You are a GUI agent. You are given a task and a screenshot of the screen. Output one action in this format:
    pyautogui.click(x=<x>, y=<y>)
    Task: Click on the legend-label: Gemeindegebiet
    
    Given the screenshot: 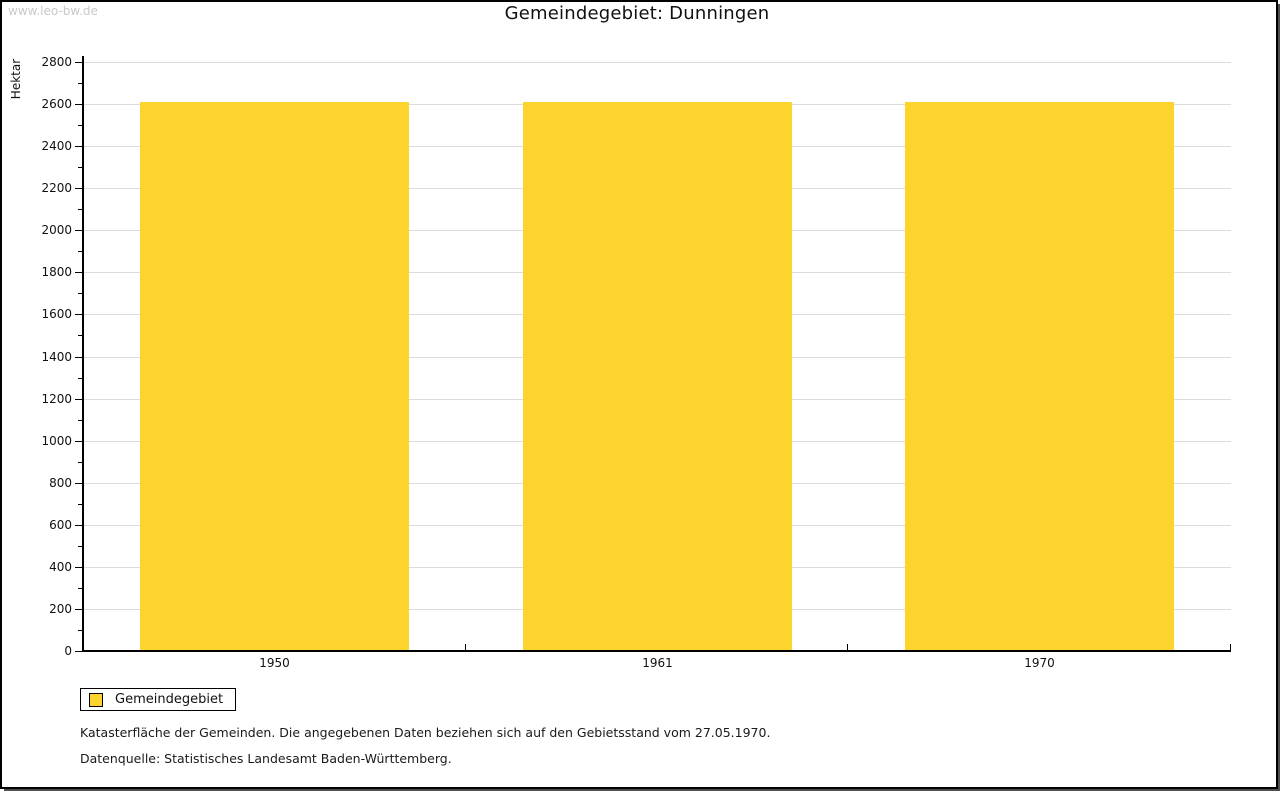 What is the action you would take?
    pyautogui.click(x=169, y=699)
    